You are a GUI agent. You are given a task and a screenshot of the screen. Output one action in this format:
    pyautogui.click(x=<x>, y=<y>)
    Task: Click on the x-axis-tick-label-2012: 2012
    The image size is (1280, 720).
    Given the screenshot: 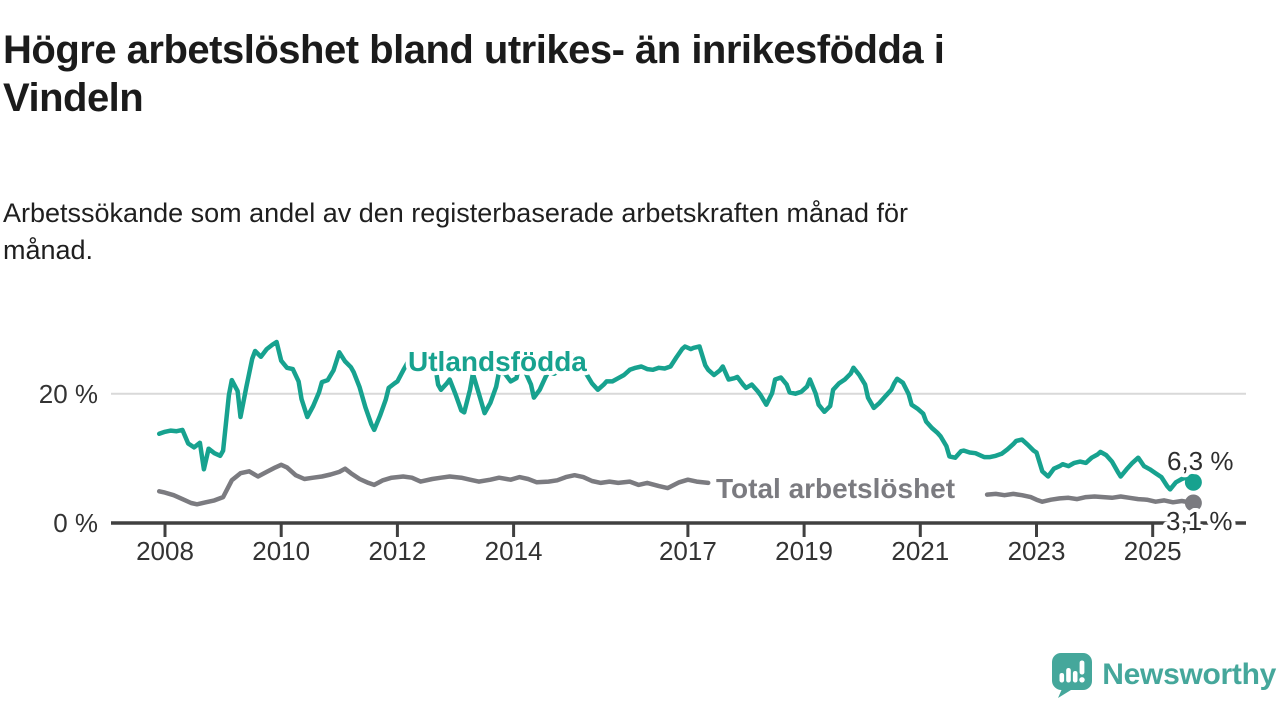 What is the action you would take?
    pyautogui.click(x=397, y=551)
    